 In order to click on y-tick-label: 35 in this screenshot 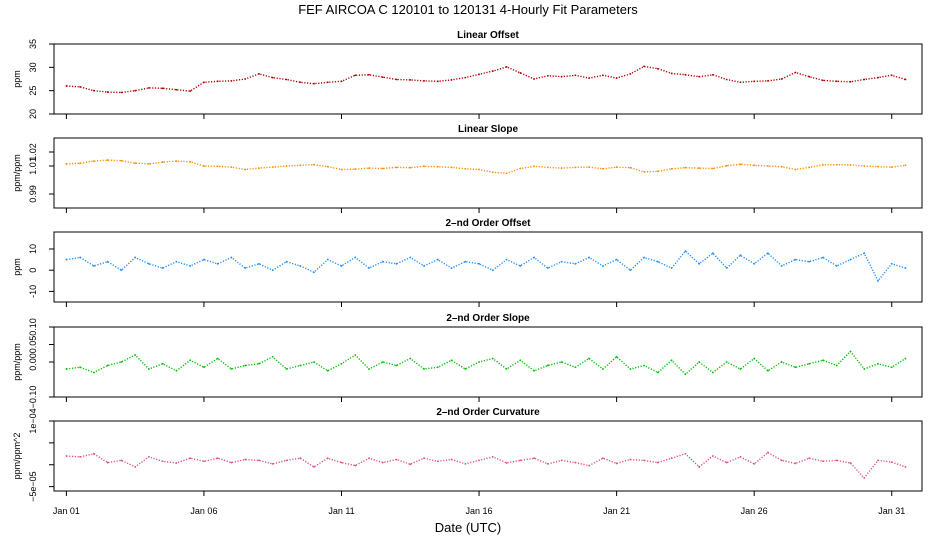, I will do `click(33, 44)`.